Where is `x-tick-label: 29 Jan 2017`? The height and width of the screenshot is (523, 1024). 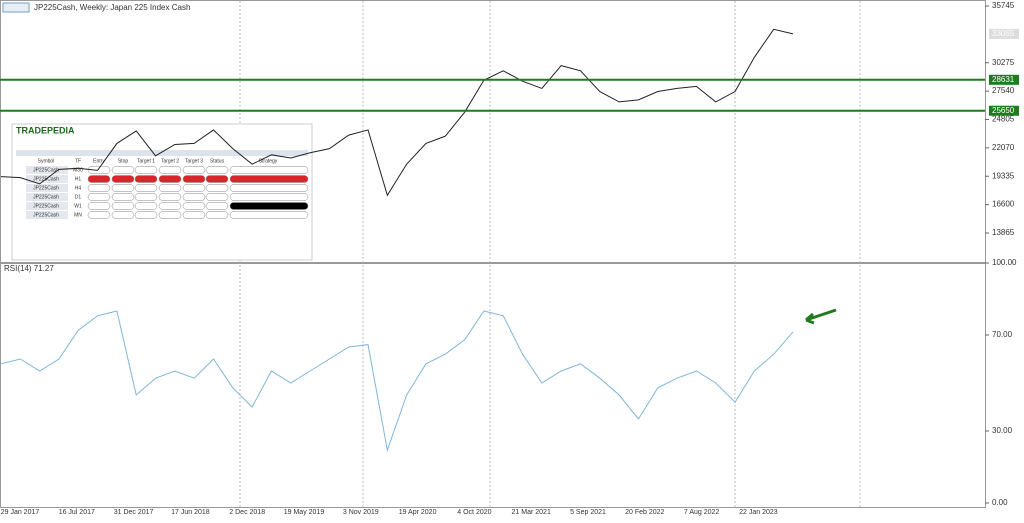 x-tick-label: 29 Jan 2017 is located at coordinates (20, 512).